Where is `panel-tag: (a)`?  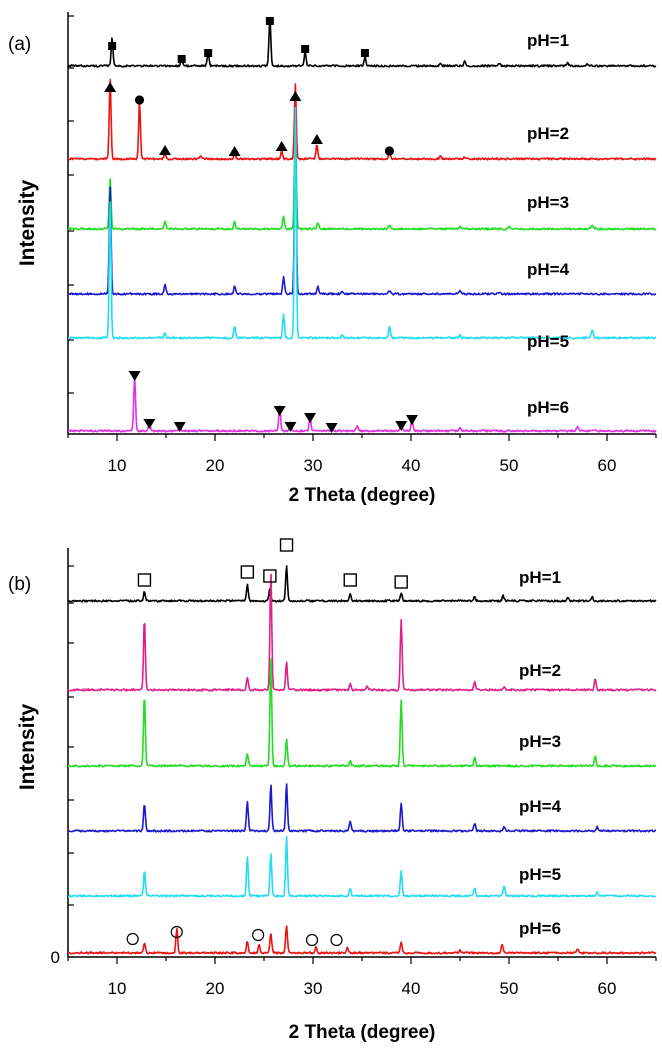 panel-tag: (a) is located at coordinates (19, 44).